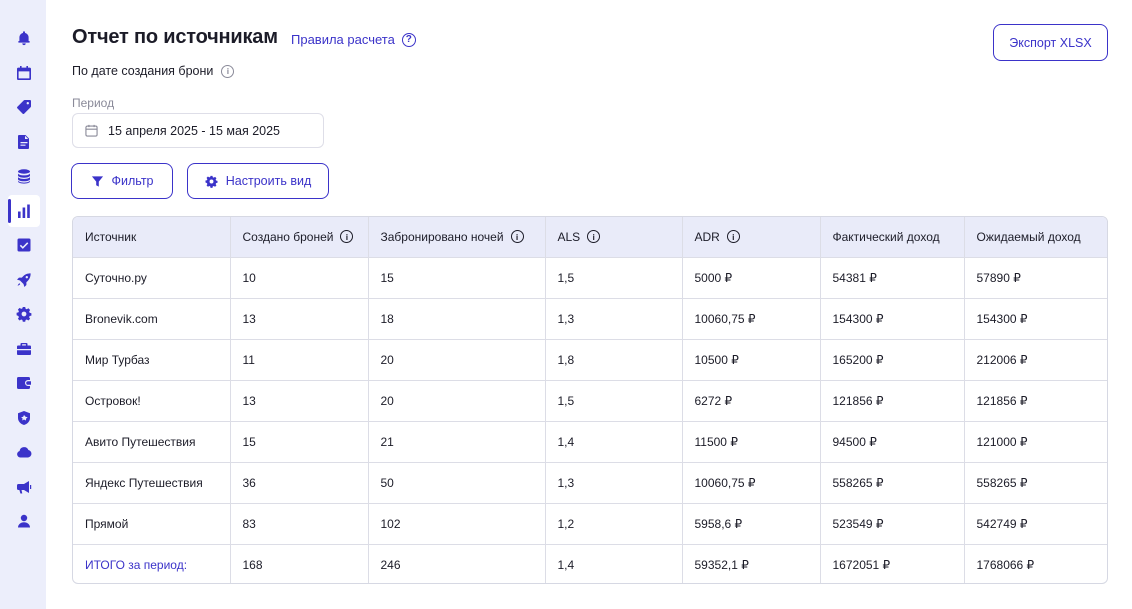 The image size is (1132, 609). I want to click on cell-nights-booked: 18, so click(457, 319).